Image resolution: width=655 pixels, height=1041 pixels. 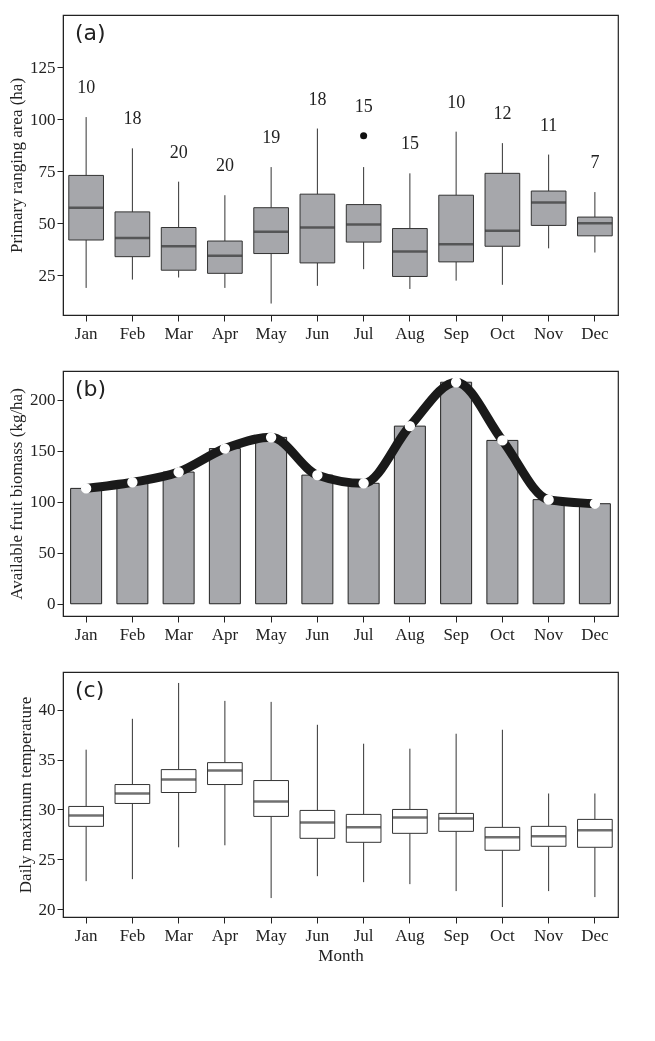 What do you see at coordinates (47, 809) in the screenshot?
I see `y-tick-label: 30` at bounding box center [47, 809].